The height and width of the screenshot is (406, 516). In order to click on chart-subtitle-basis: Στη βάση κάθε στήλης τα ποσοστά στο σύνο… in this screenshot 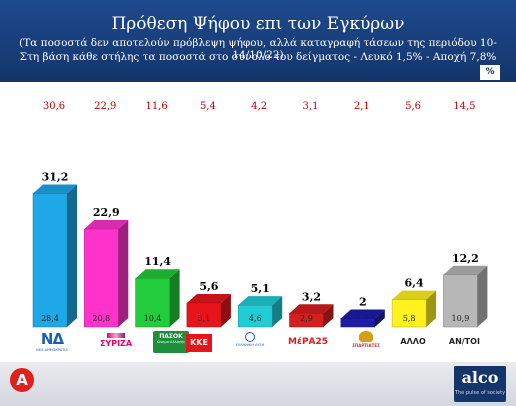, I will do `click(258, 57)`.